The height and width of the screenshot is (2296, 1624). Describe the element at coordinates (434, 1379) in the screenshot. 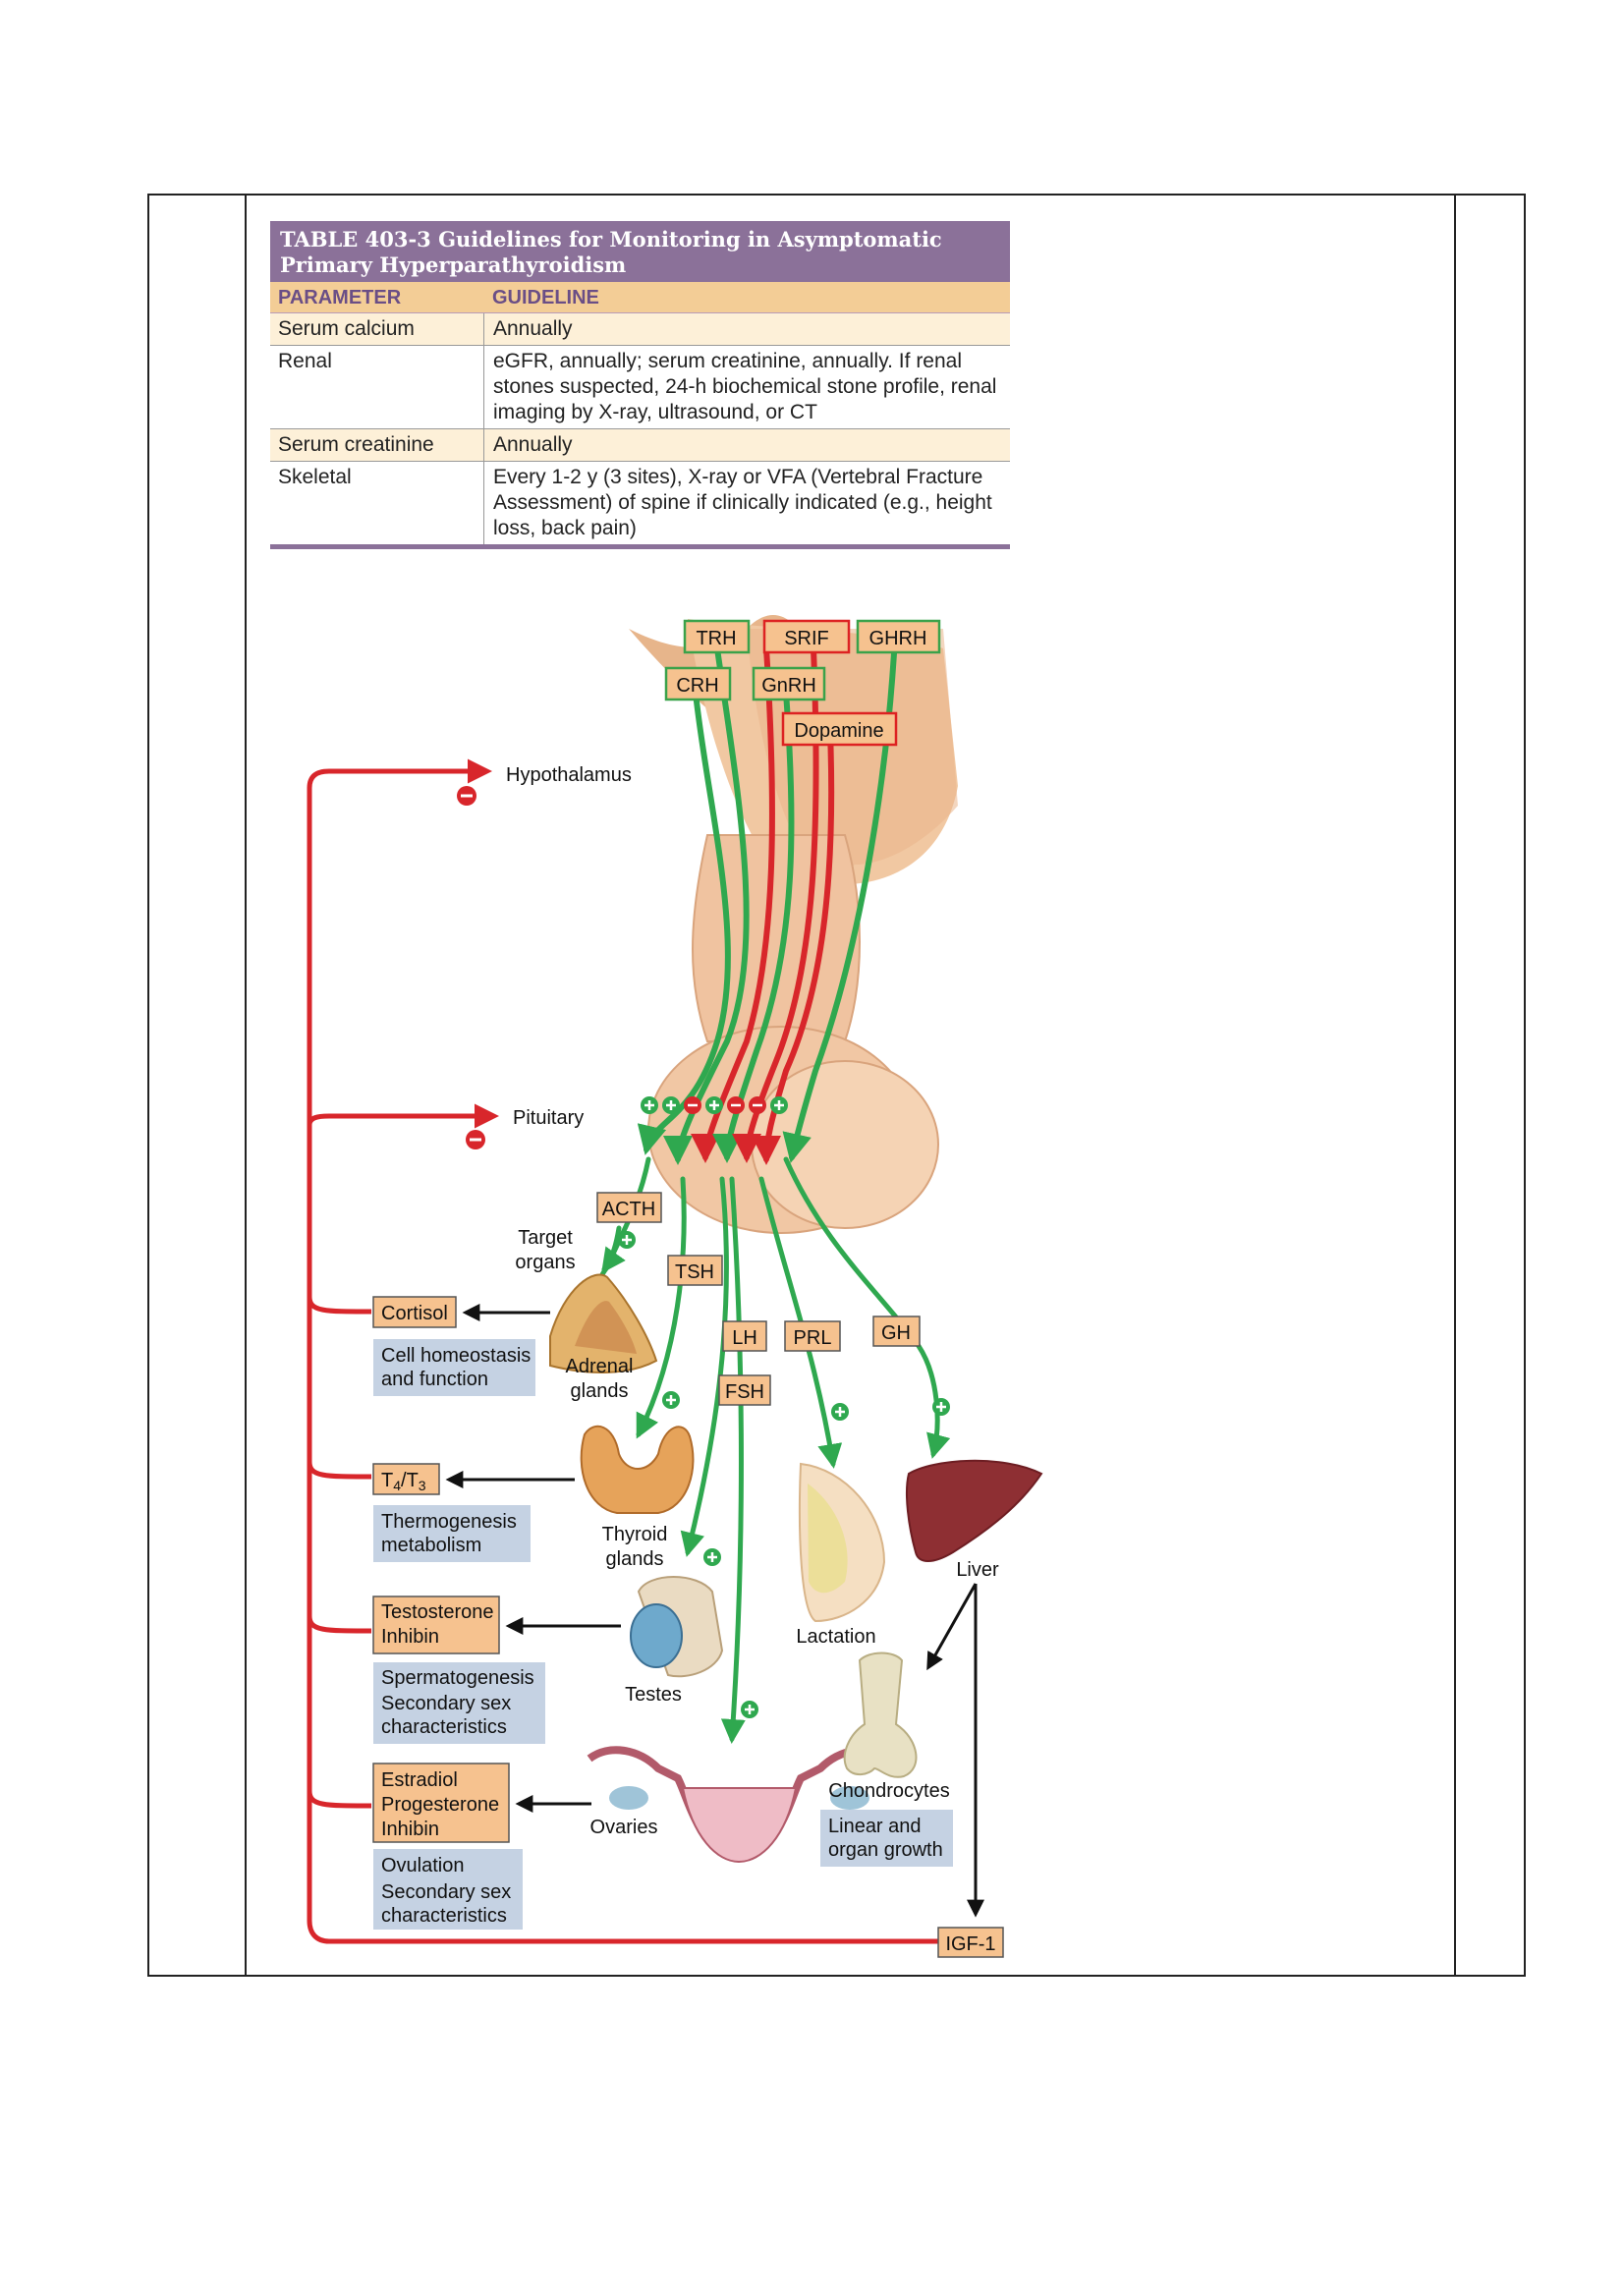

I see `effect-text: and function` at that location.